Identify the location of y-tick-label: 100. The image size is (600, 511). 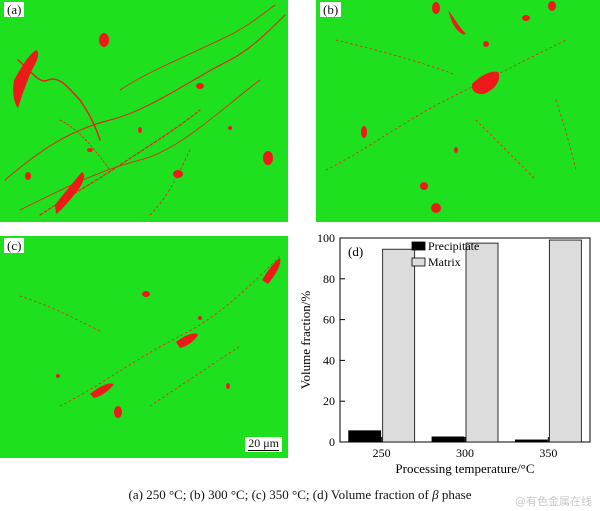
(326, 238).